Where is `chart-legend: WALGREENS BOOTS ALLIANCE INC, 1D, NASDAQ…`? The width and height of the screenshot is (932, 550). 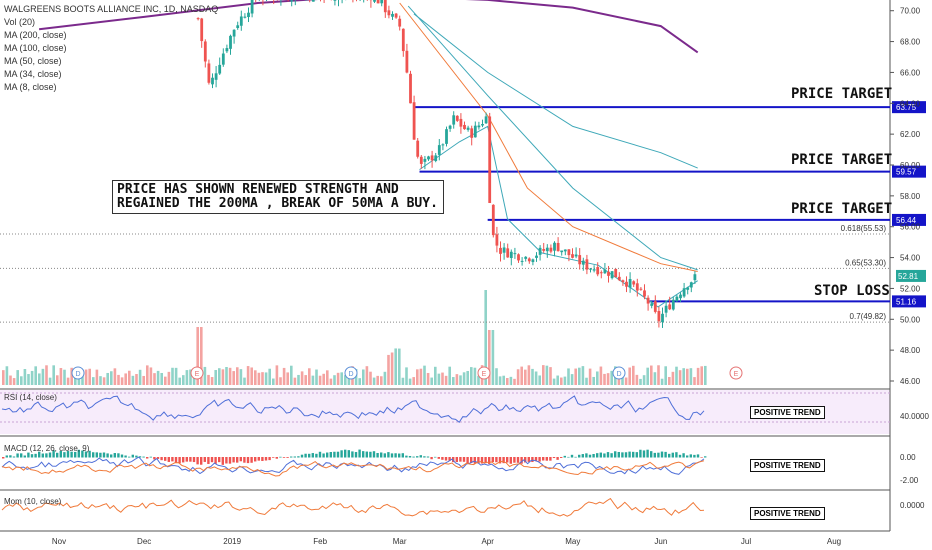
chart-legend: WALGREENS BOOTS ALLIANCE INC, 1D, NASDAQ… is located at coordinates (111, 48).